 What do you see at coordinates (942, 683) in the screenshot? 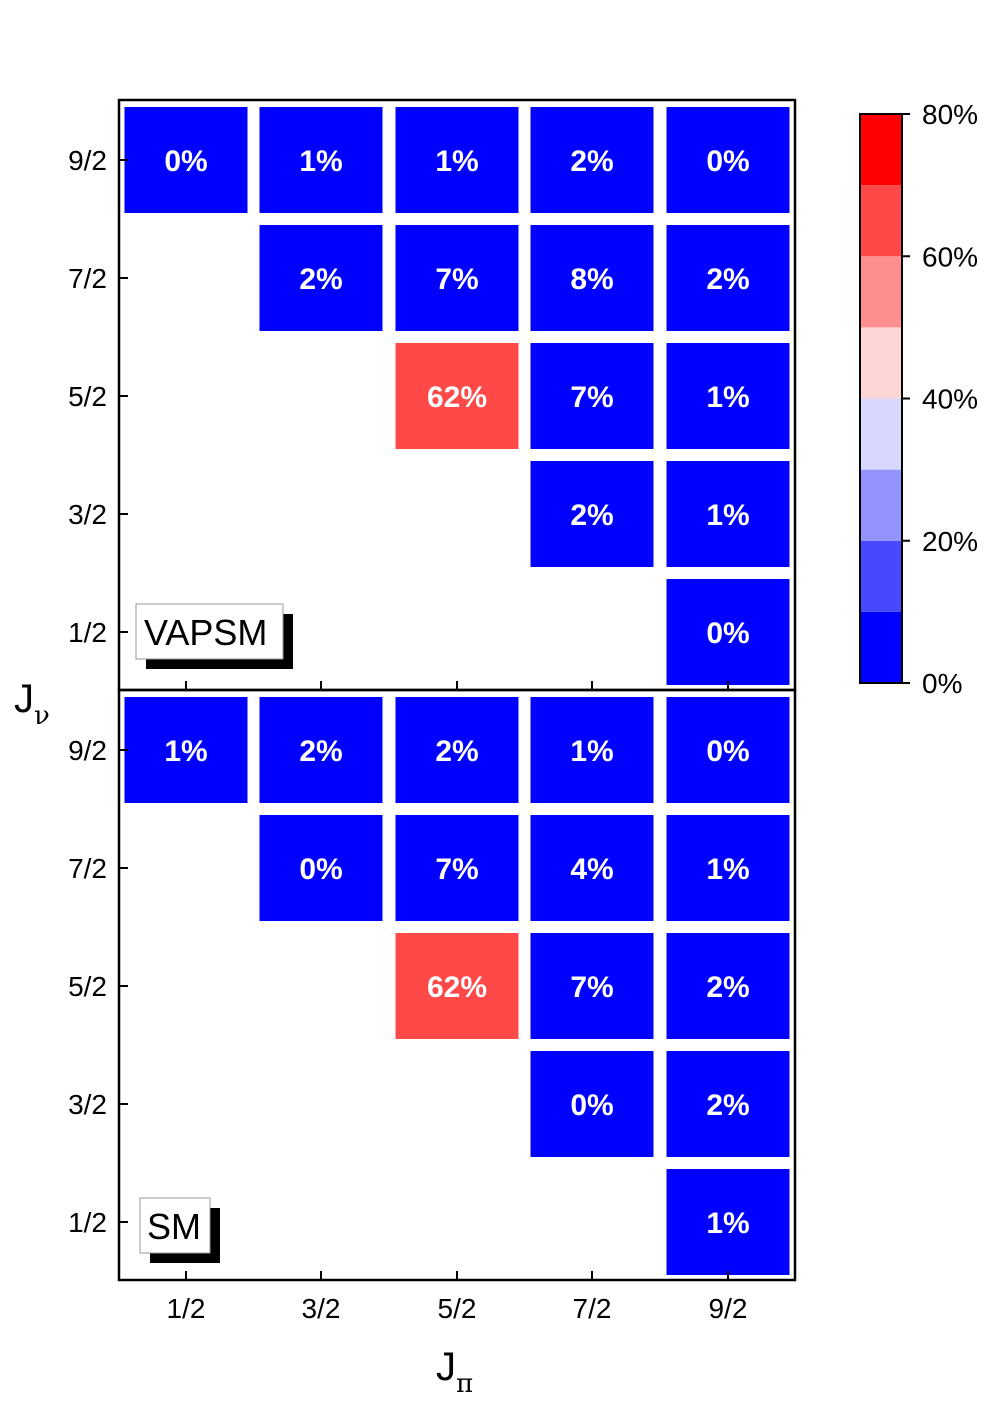
I see `colorbar-tick-label: 0%` at bounding box center [942, 683].